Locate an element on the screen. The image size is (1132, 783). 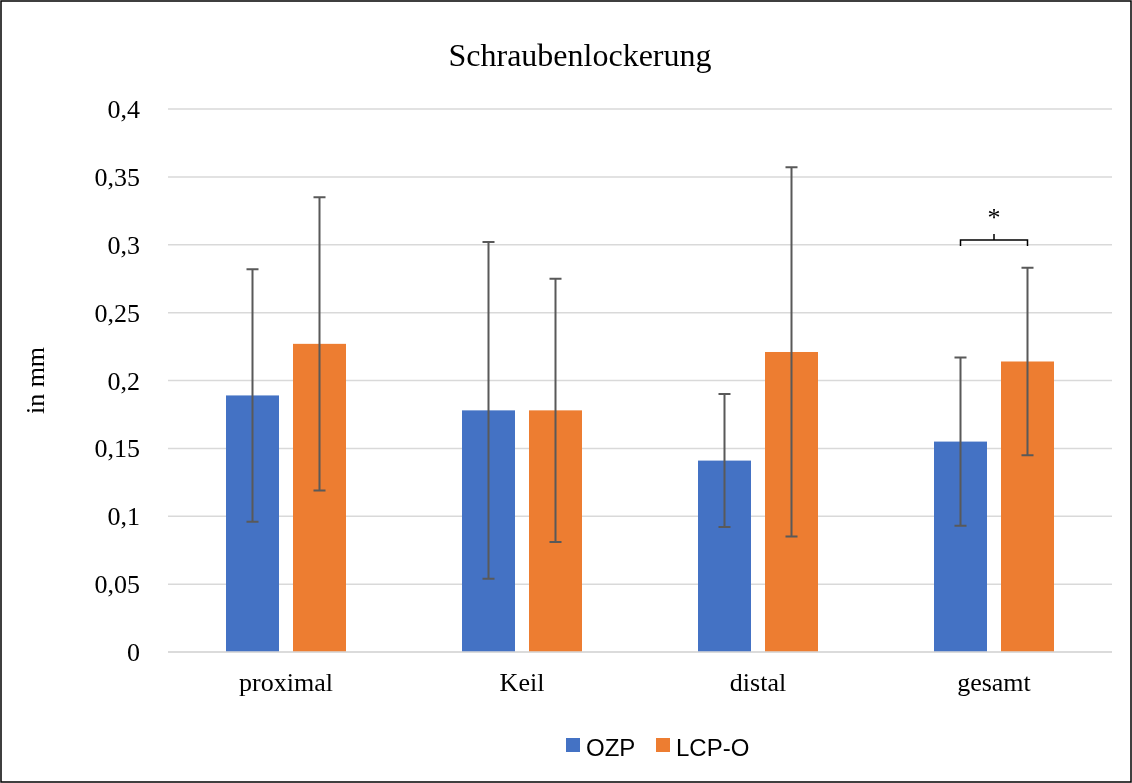
y-tick-label: 0,05 is located at coordinates (117, 585).